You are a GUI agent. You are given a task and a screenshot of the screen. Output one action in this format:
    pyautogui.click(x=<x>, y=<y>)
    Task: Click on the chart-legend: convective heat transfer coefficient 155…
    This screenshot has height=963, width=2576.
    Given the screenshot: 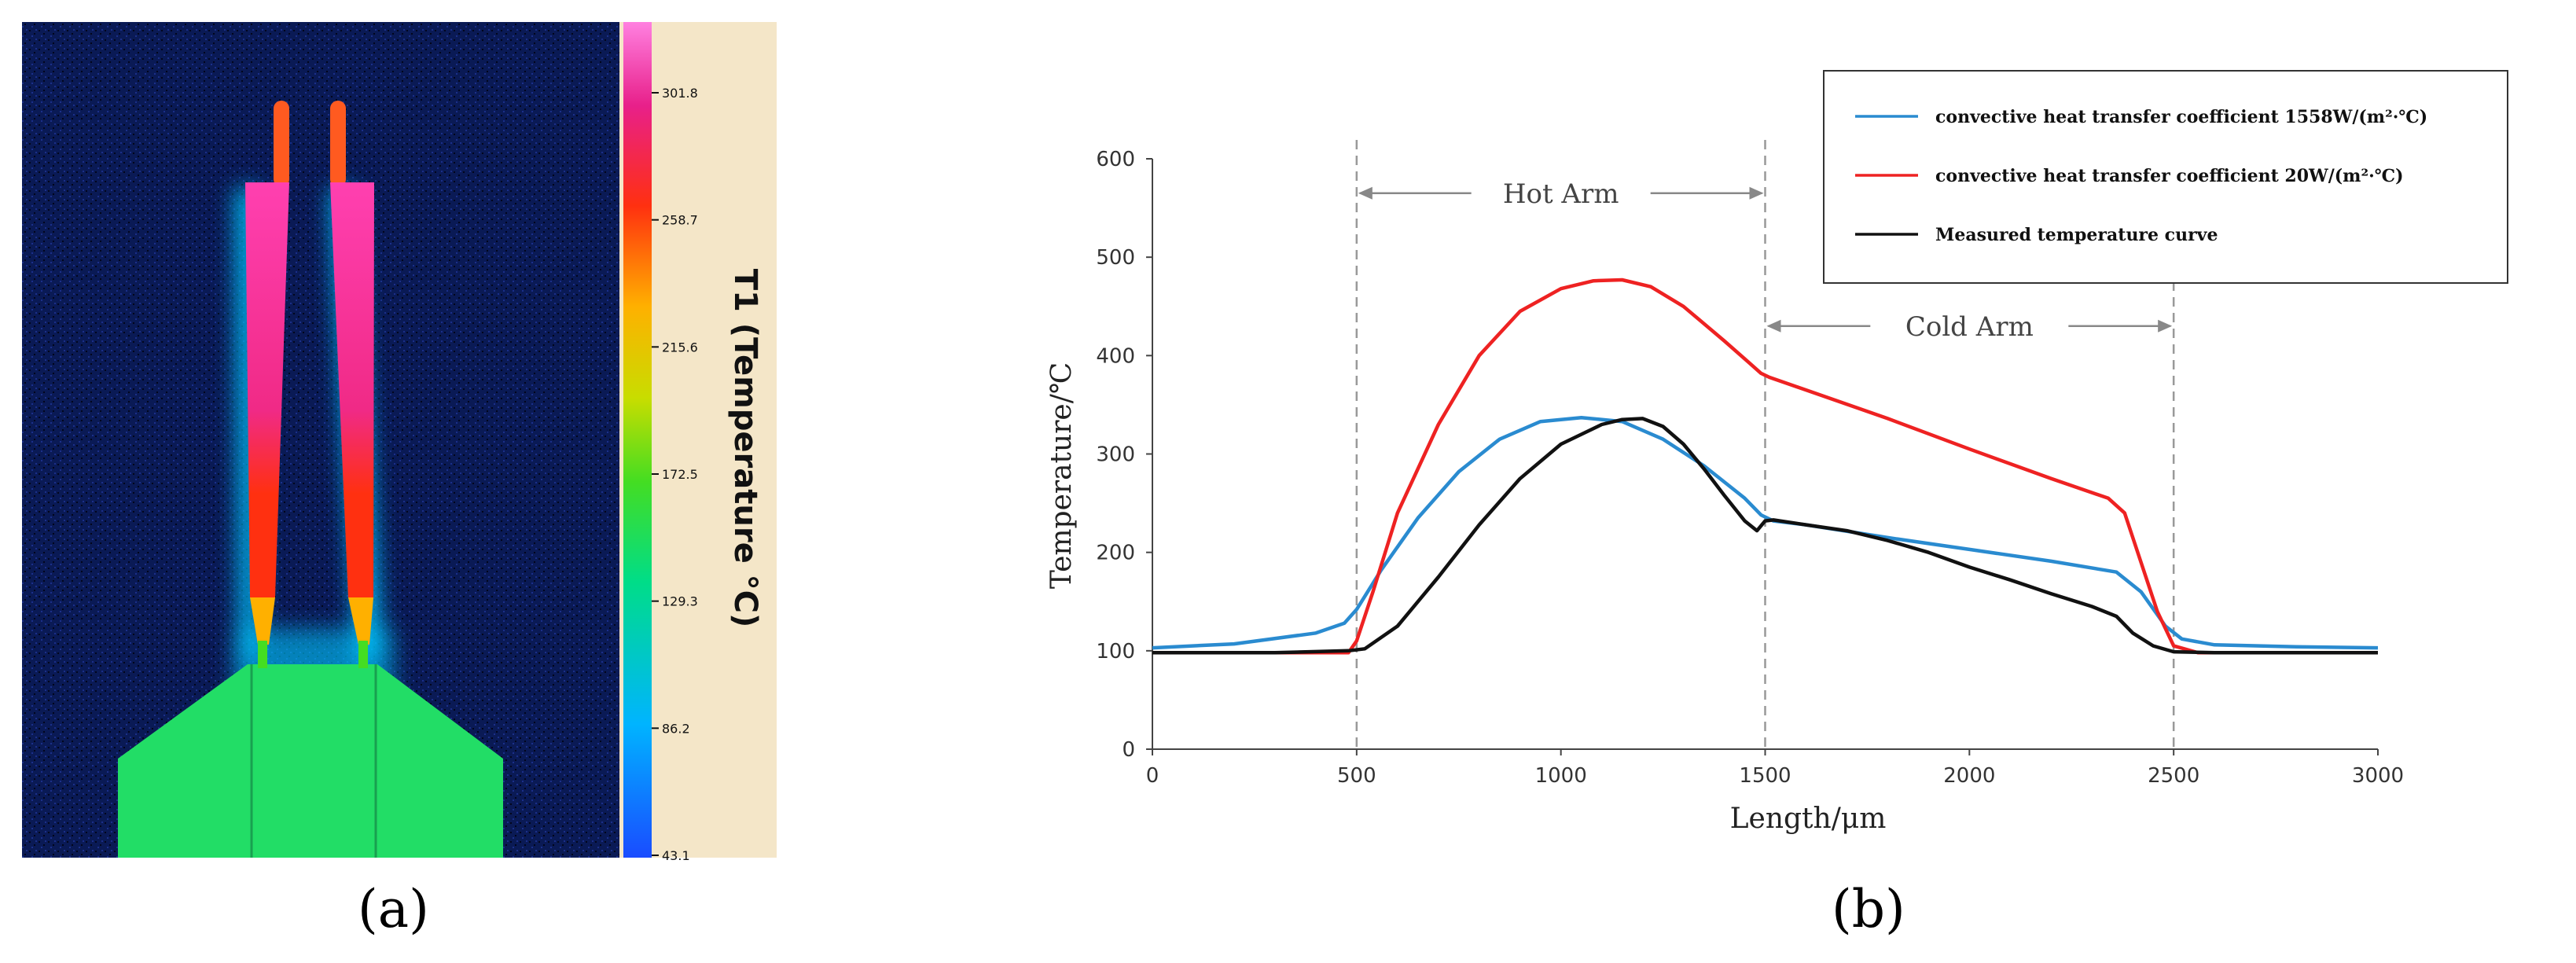 What is the action you would take?
    pyautogui.click(x=2165, y=177)
    